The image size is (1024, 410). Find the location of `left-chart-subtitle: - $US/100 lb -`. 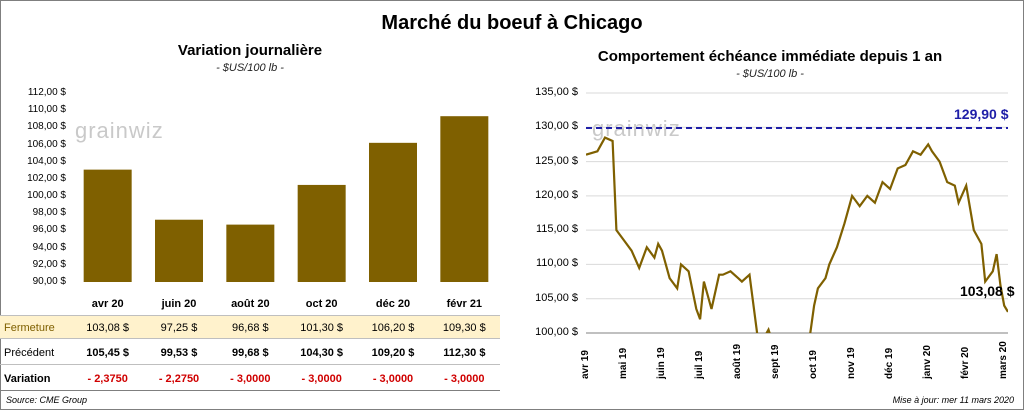

left-chart-subtitle: - $US/100 lb - is located at coordinates (250, 68).